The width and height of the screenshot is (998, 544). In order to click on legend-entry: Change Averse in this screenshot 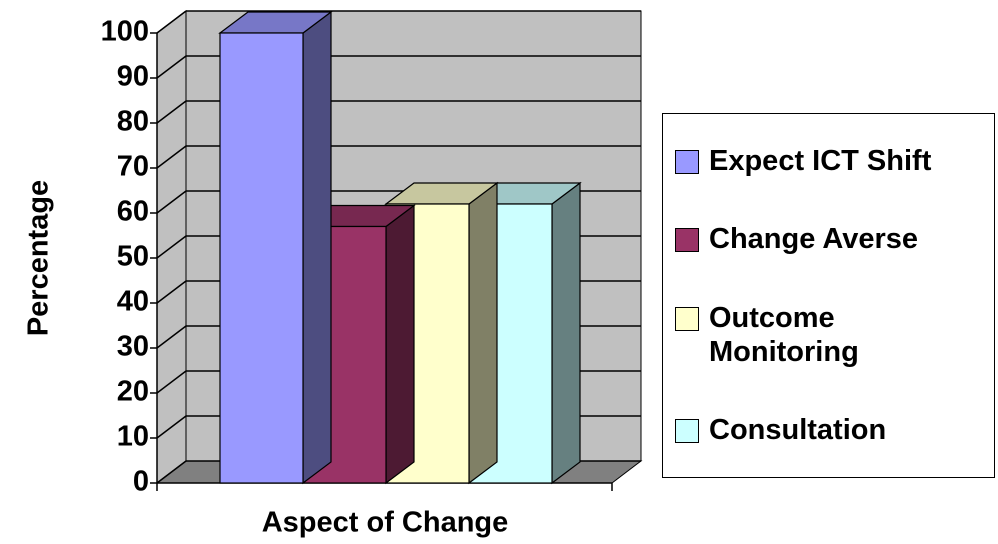, I will do `click(834, 239)`.